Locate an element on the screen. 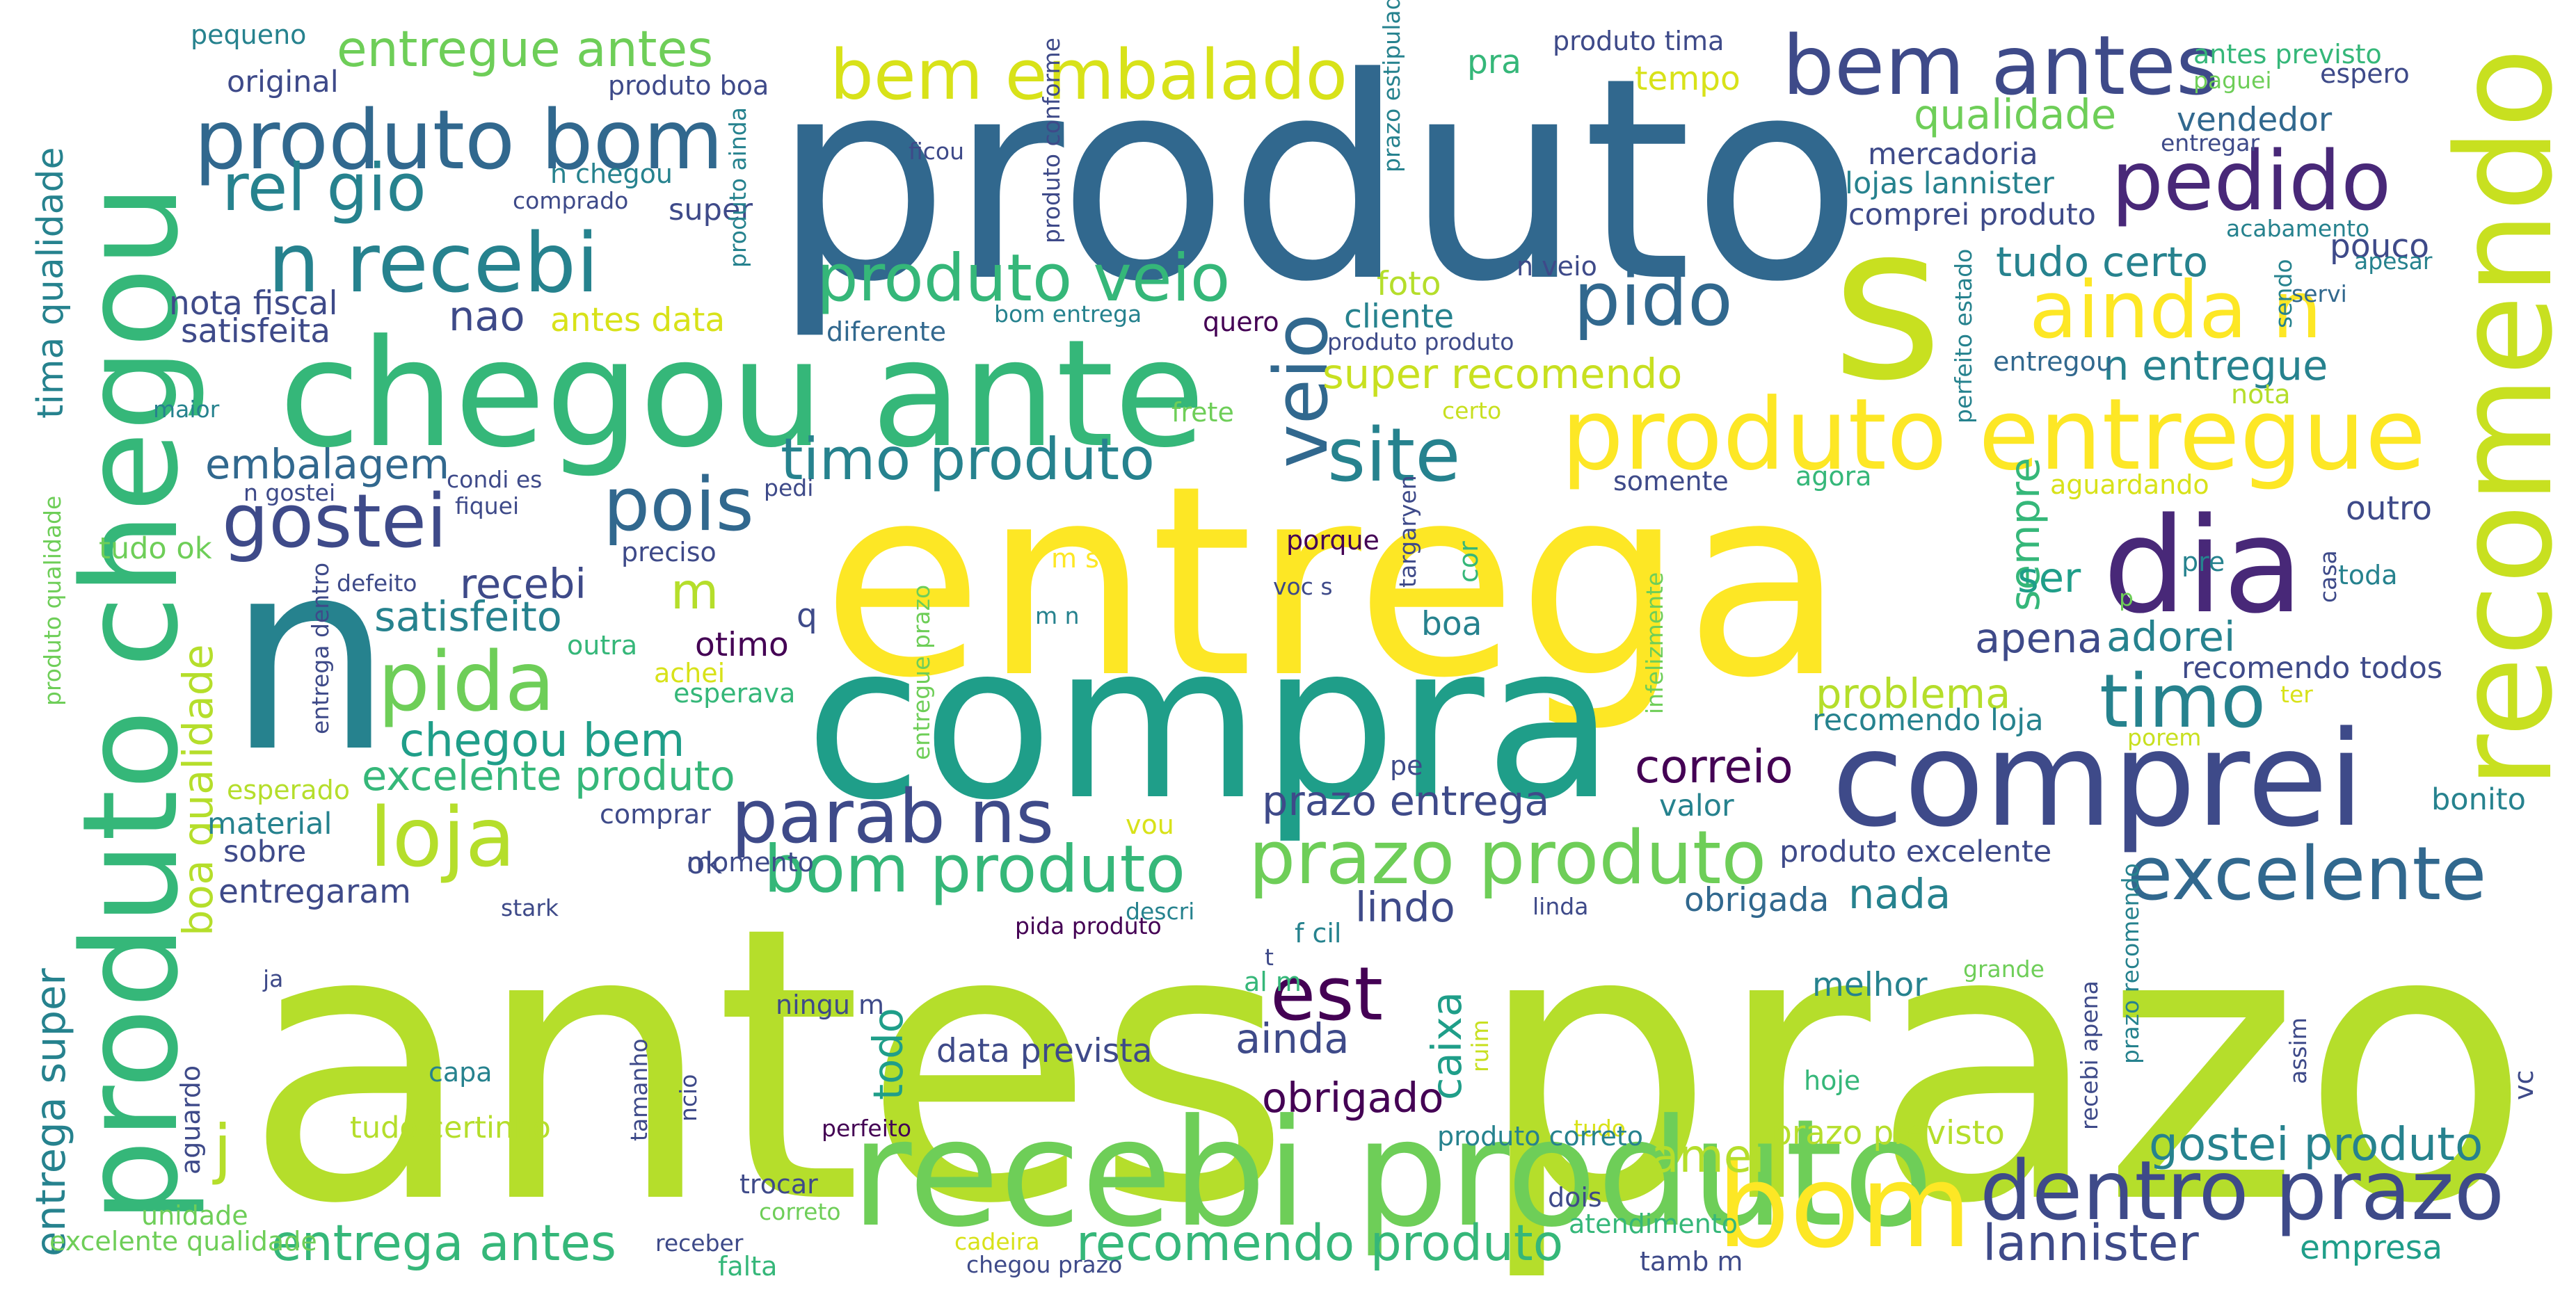 The width and height of the screenshot is (2576, 1315). word-comprar: comprar is located at coordinates (655, 814).